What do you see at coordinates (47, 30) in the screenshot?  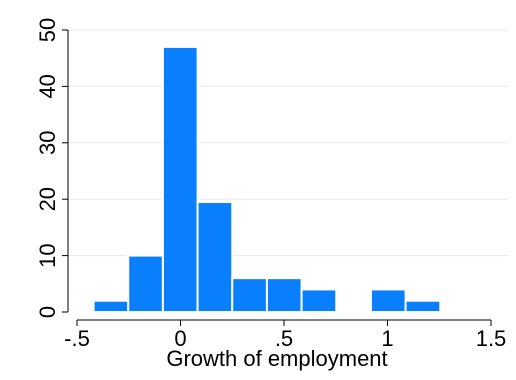 I see `y-tick-label: 50` at bounding box center [47, 30].